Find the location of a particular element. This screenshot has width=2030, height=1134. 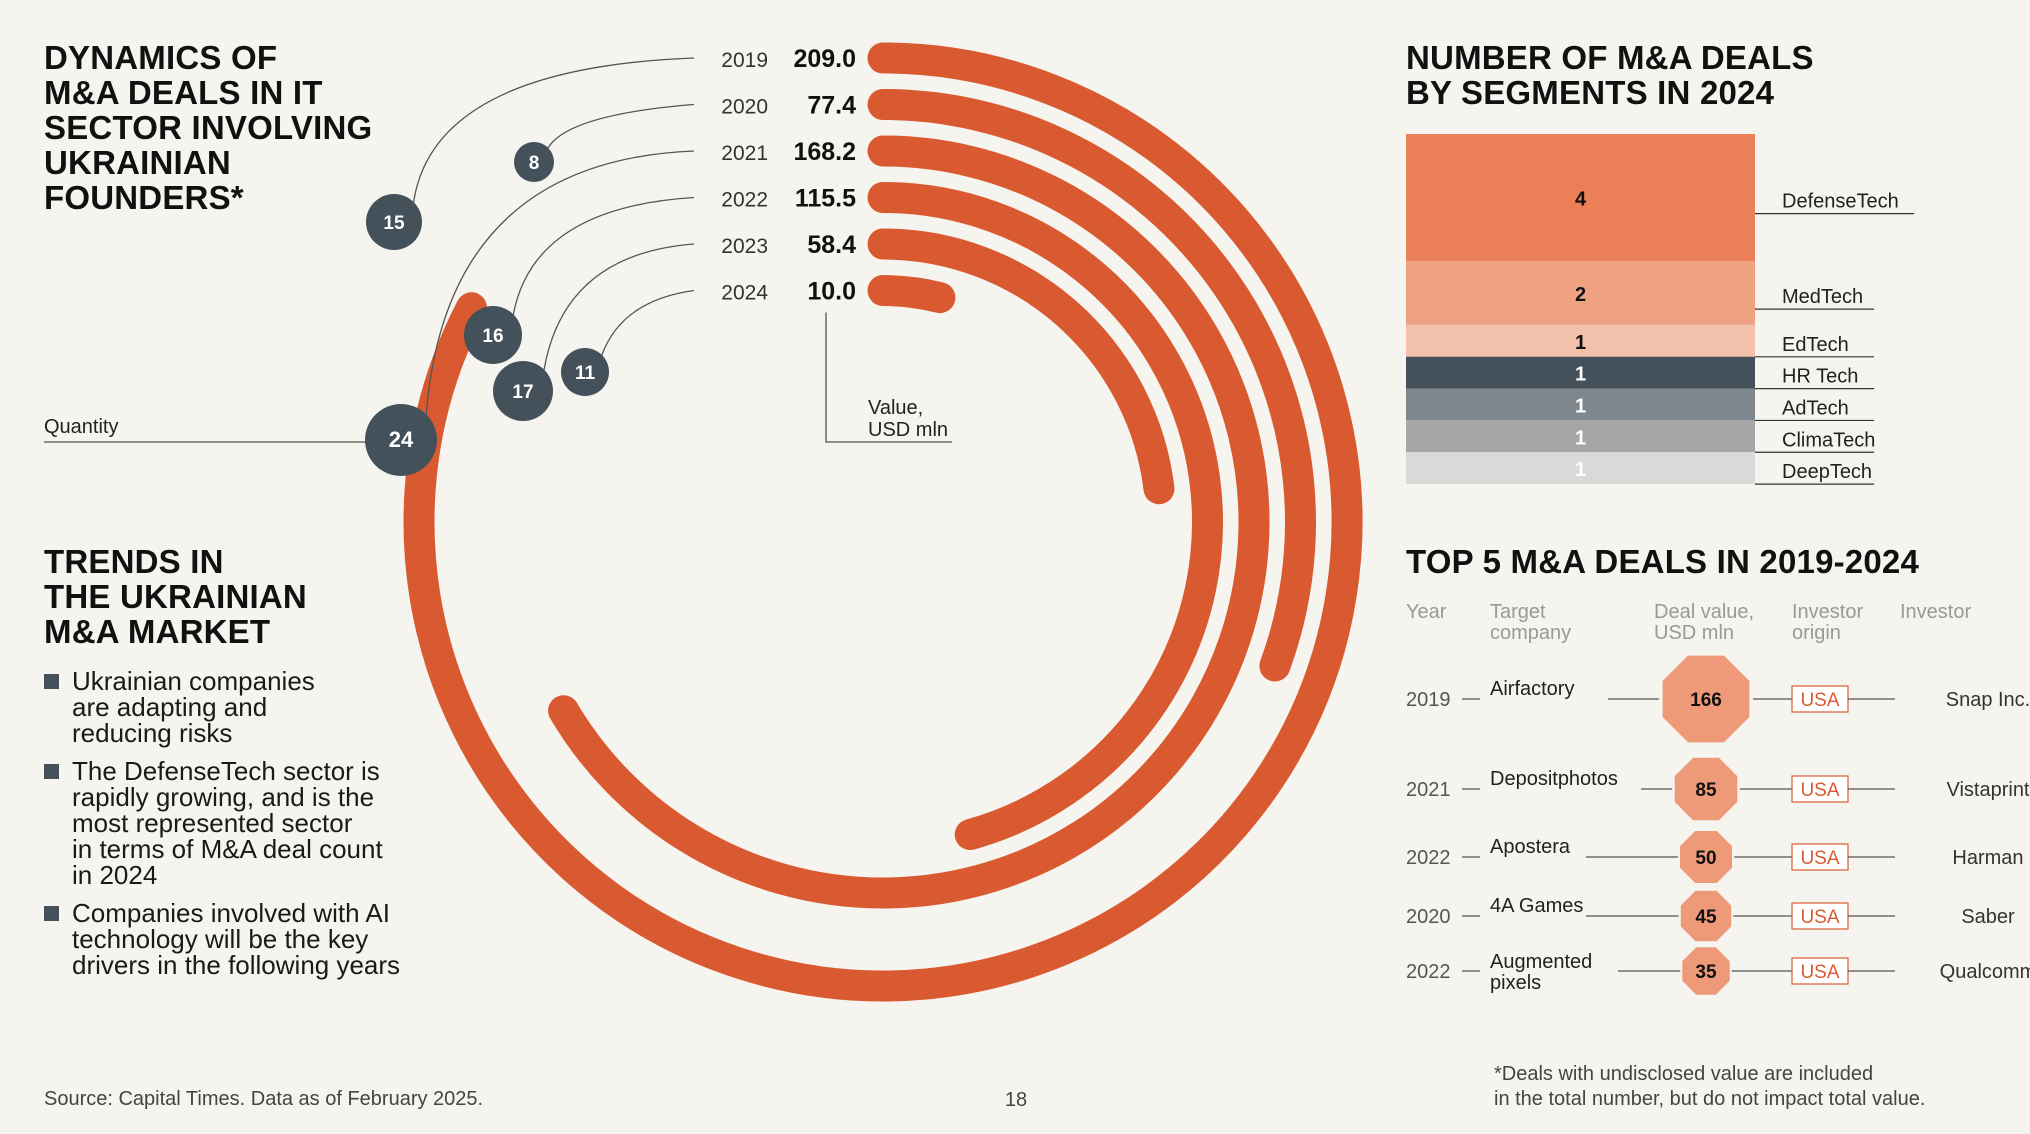

segment-value: 2 is located at coordinates (1580, 295).